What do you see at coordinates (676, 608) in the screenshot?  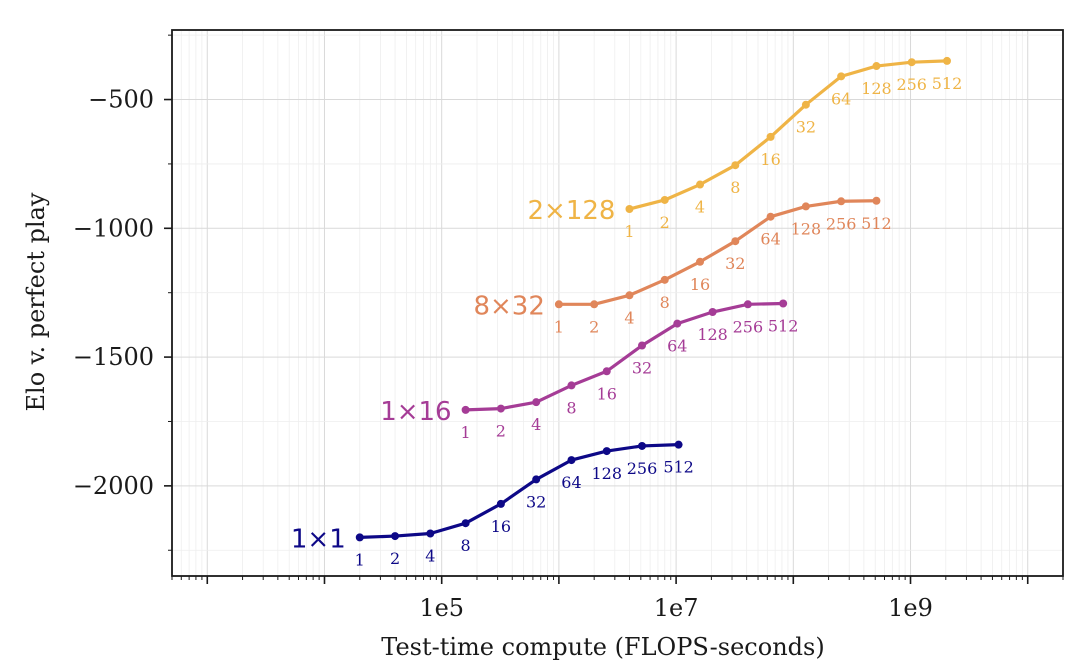 I see `x-tick-label: 1e7` at bounding box center [676, 608].